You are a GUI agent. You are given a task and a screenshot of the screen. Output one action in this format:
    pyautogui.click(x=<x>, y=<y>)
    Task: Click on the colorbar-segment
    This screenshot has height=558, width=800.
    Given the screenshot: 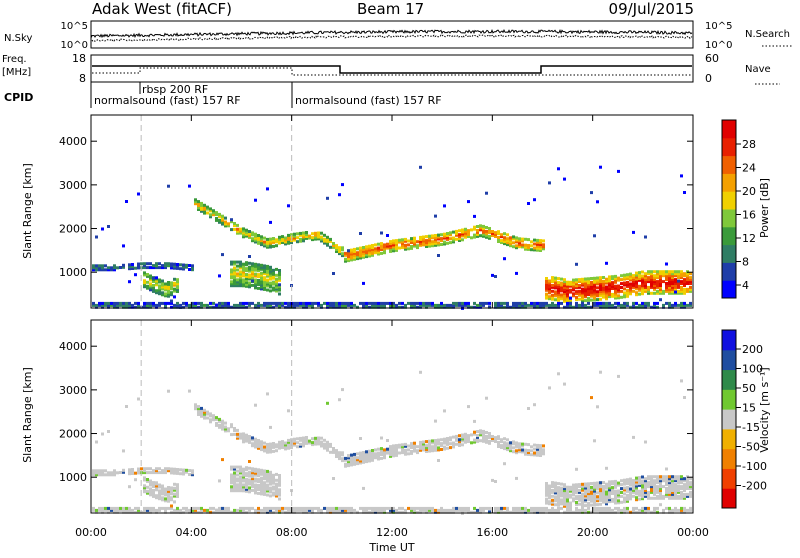 What is the action you would take?
    pyautogui.click(x=729, y=289)
    